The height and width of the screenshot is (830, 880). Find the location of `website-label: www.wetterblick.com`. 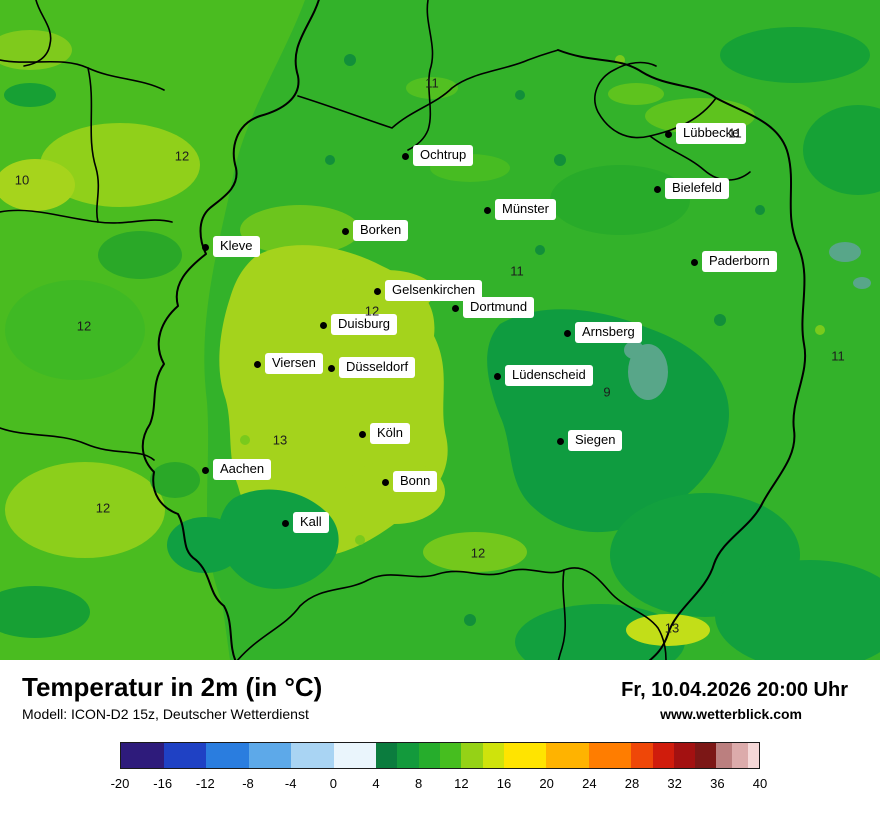

website-label: www.wetterblick.com is located at coordinates (731, 714).